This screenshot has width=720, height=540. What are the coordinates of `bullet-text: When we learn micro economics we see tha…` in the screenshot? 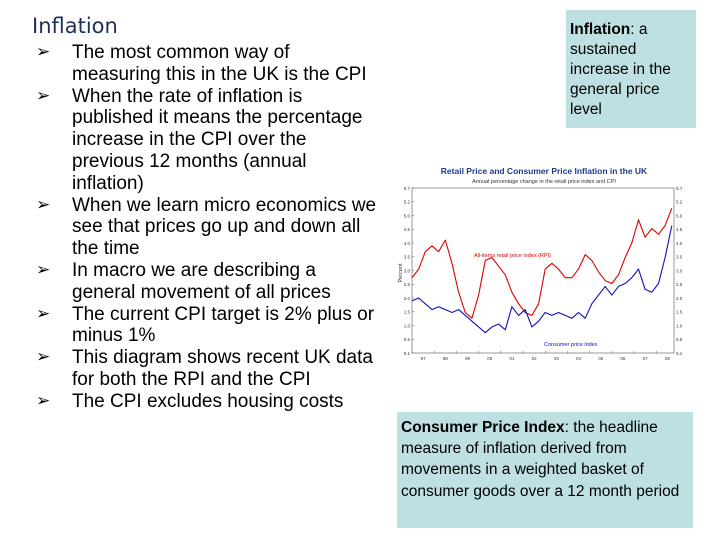 It's located at (224, 227).